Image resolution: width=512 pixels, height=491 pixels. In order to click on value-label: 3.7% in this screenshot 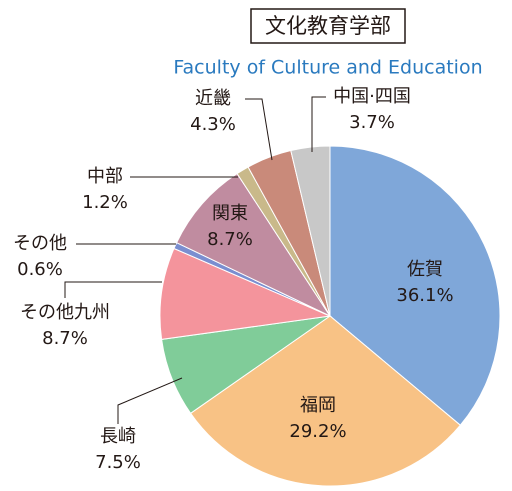, I will do `click(372, 122)`.